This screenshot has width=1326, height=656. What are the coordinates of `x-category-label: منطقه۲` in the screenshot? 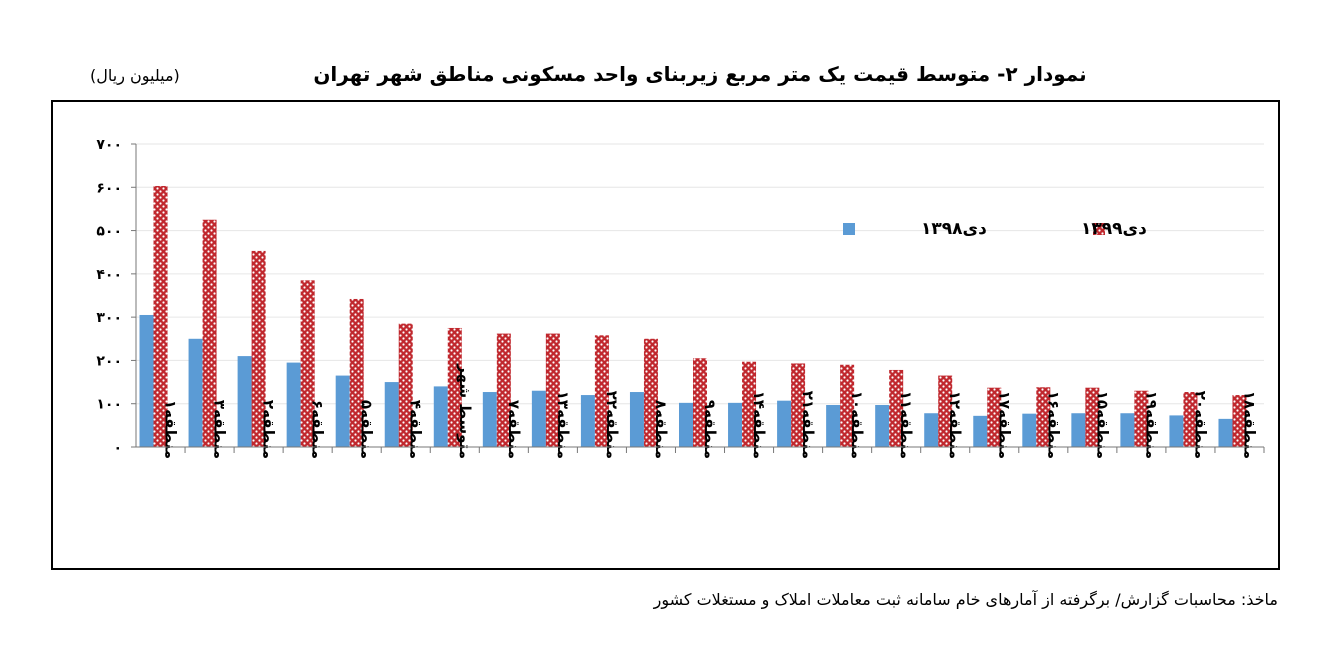 It's located at (269, 429).